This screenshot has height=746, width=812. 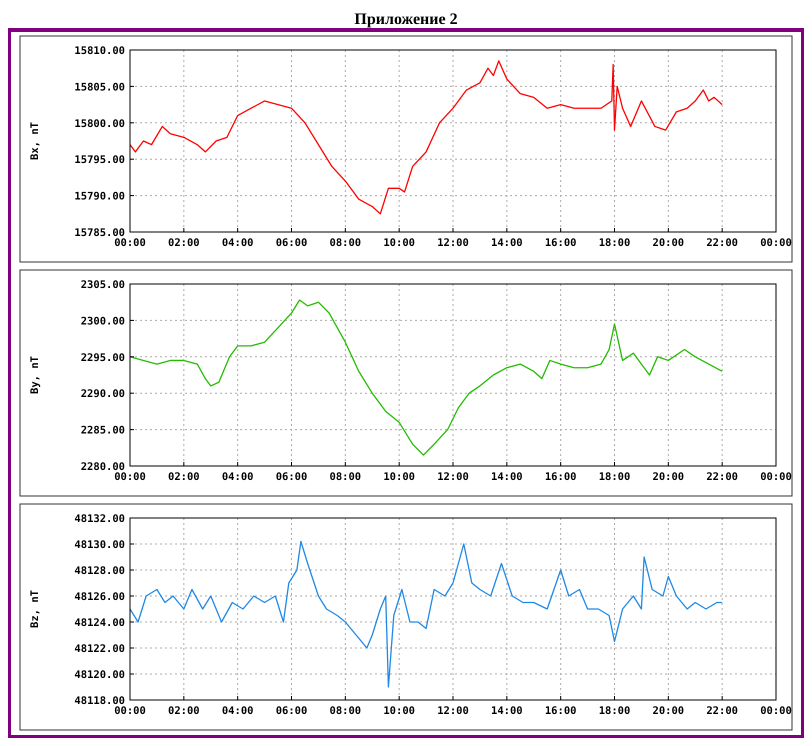 What do you see at coordinates (35, 141) in the screenshot?
I see `y-axis-title: Bx, nT` at bounding box center [35, 141].